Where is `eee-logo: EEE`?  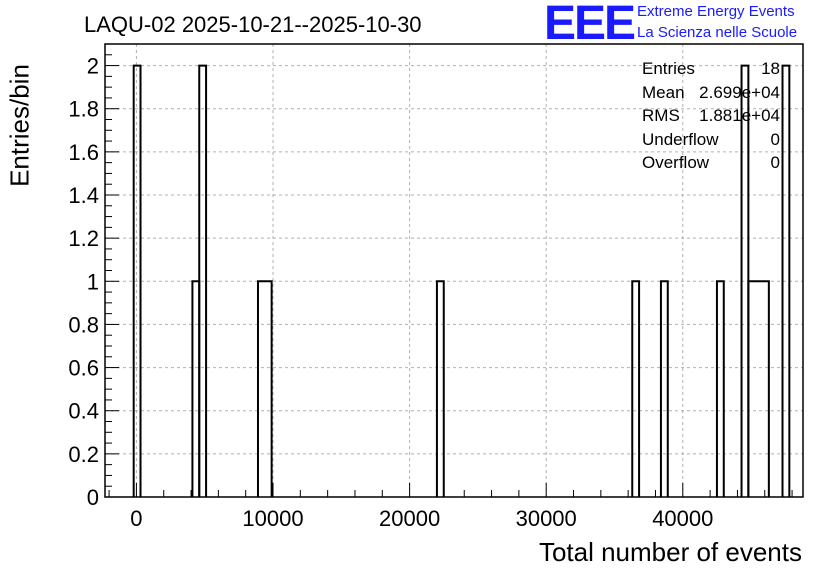 eee-logo: EEE is located at coordinates (590, 25).